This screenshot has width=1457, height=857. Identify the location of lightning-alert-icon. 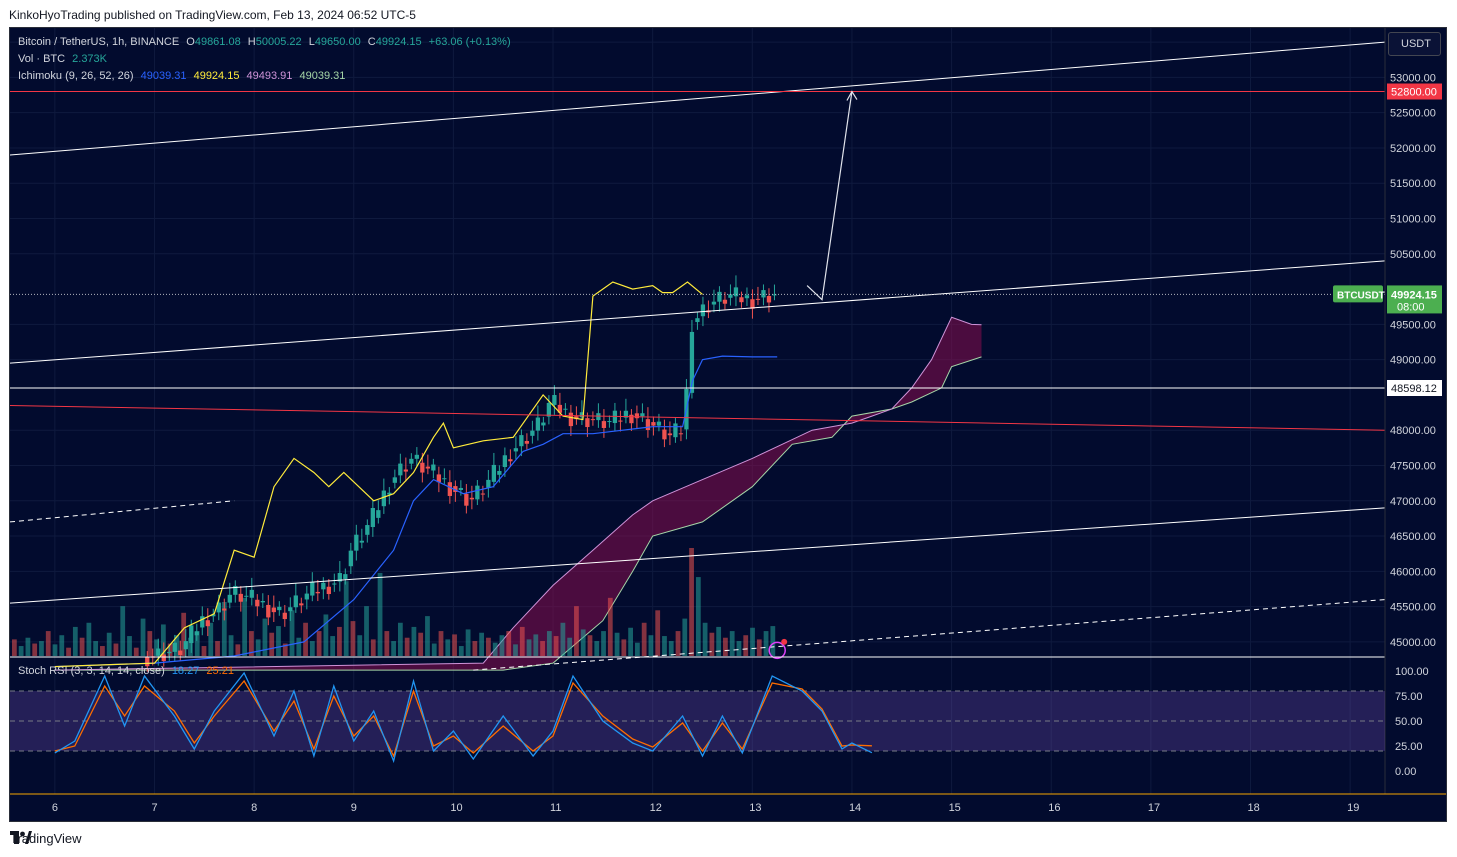
(777, 650).